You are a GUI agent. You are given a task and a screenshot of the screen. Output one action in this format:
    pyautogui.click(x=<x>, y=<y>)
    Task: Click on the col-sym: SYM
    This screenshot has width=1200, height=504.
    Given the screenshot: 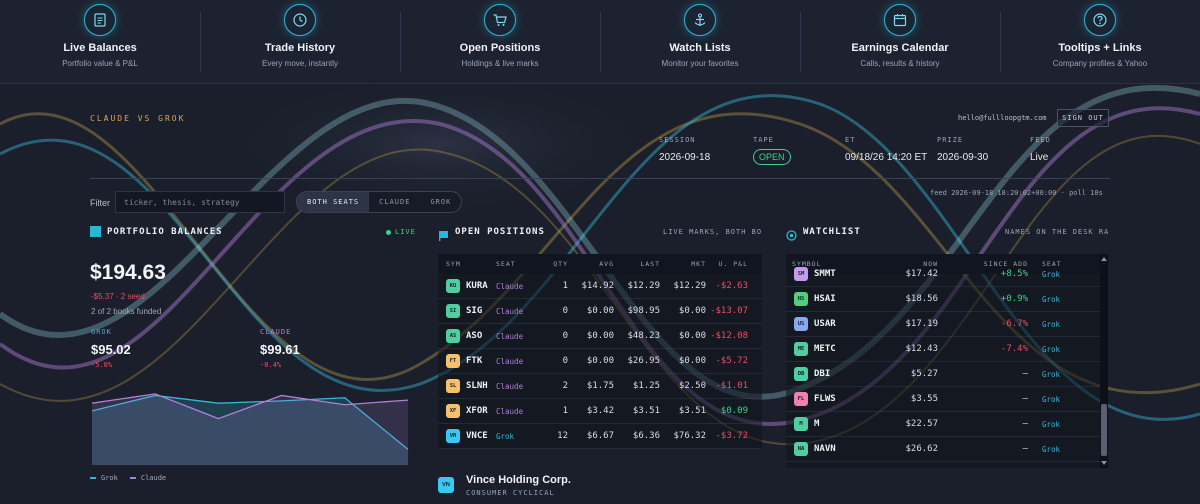 What is the action you would take?
    pyautogui.click(x=453, y=264)
    